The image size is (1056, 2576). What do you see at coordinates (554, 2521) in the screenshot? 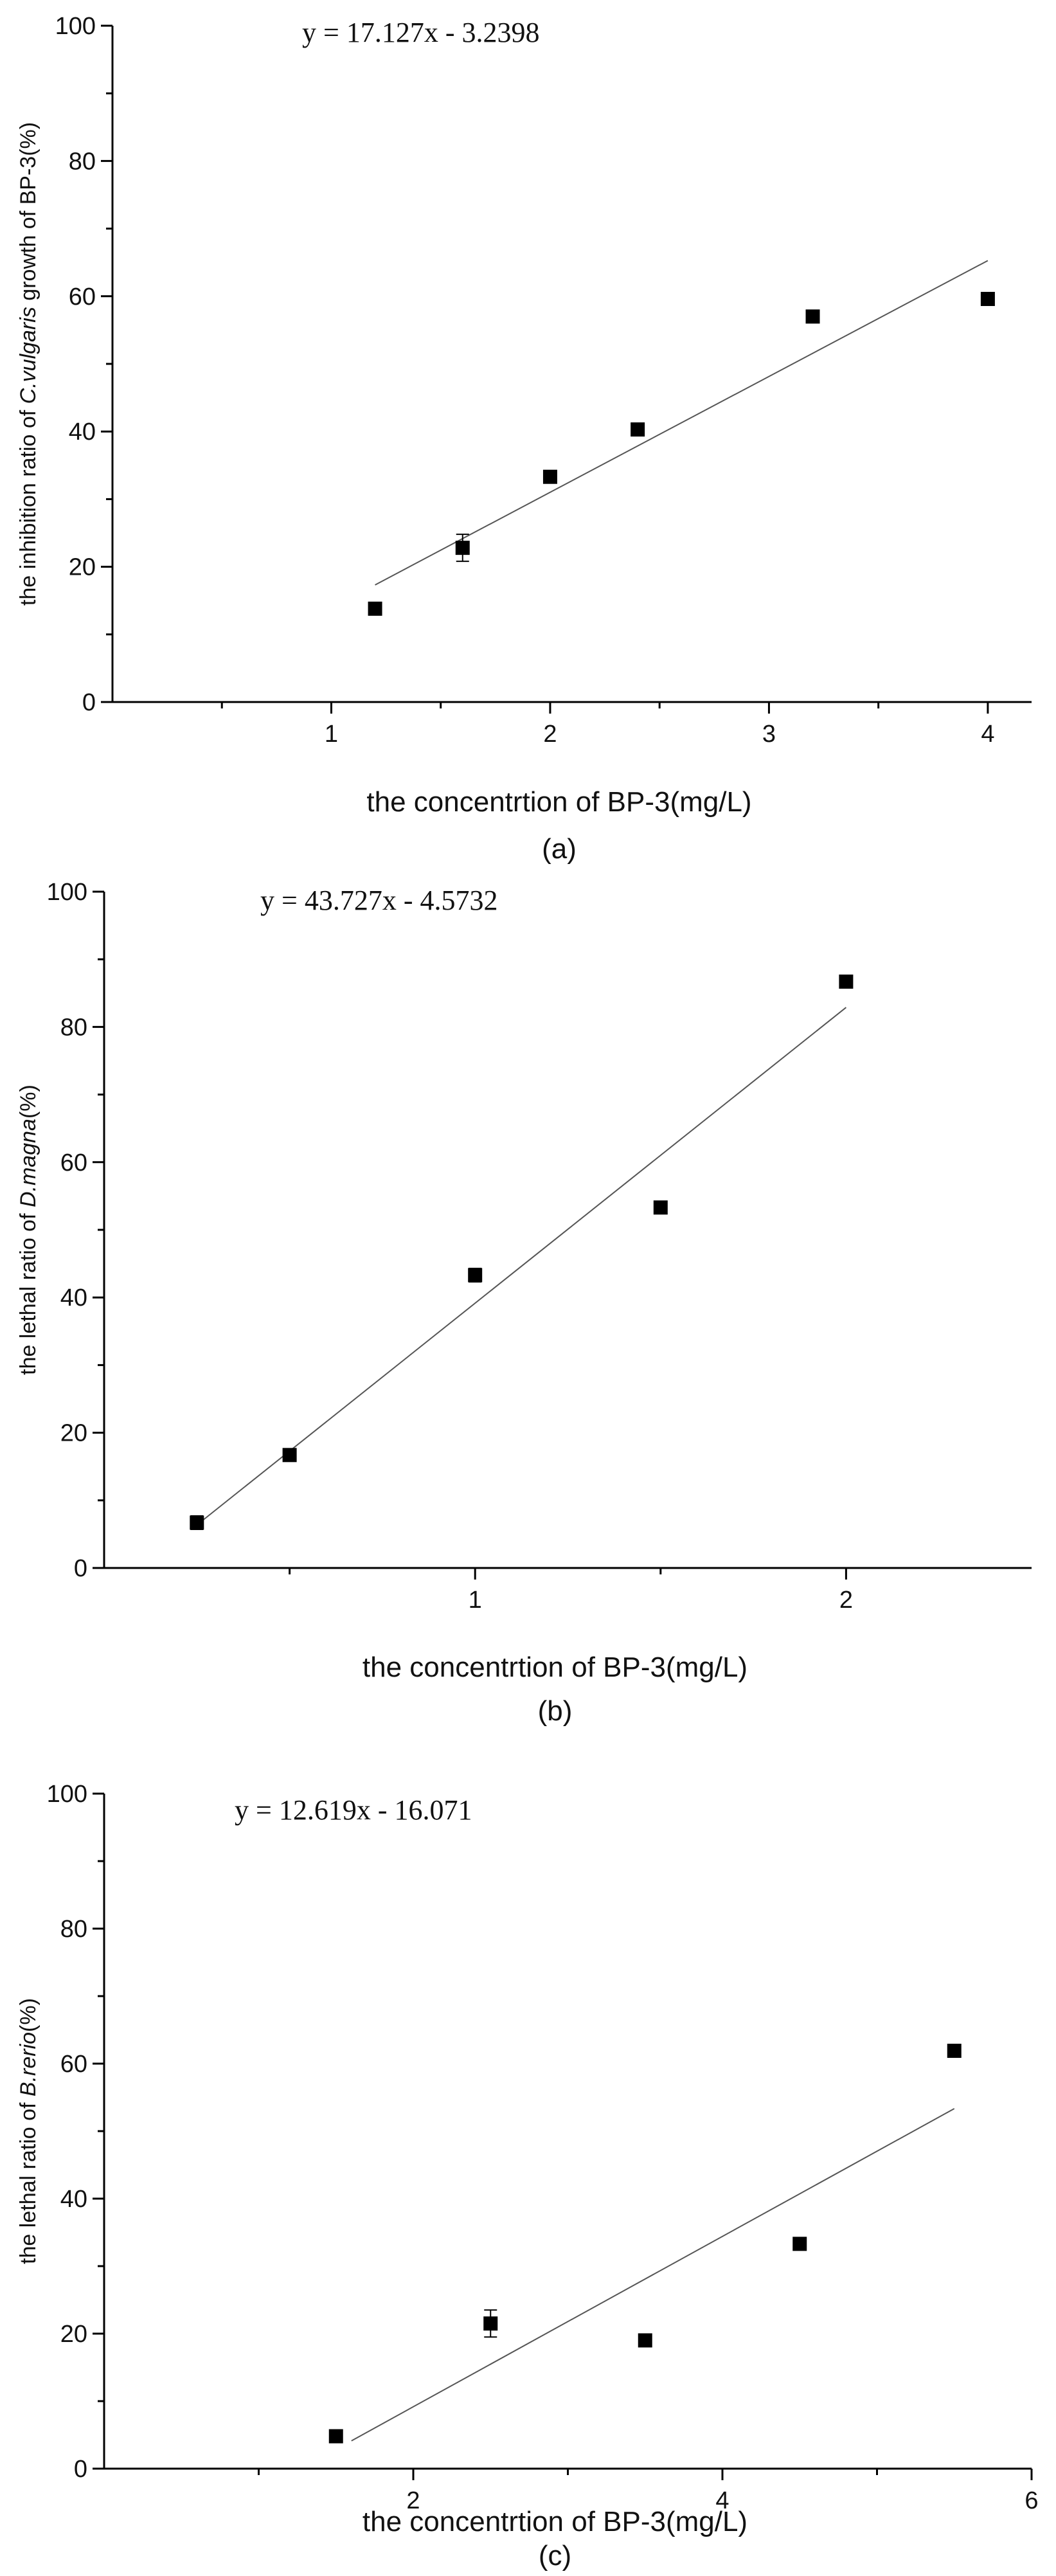
I see `x-axis-title-c: the concentrtion of BP-3(mg/L)` at bounding box center [554, 2521].